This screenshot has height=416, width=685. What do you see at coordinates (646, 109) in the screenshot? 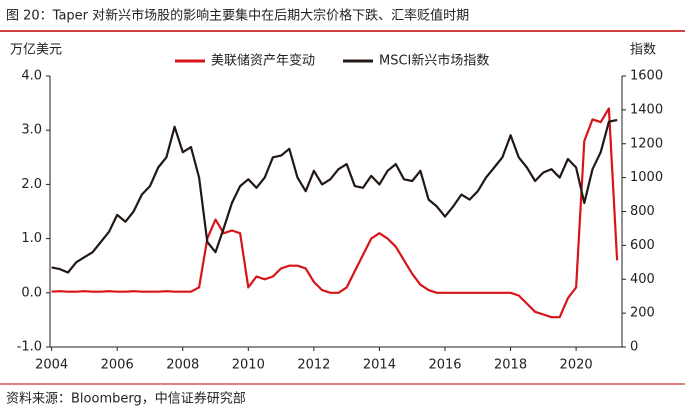
I see `y2-tick-label: 1400` at bounding box center [646, 109].